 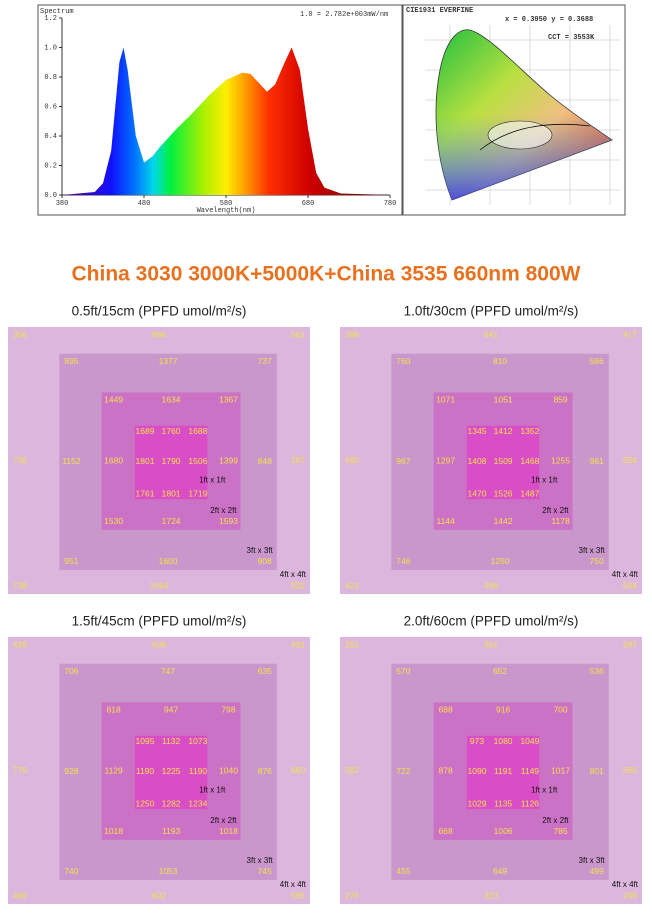 What do you see at coordinates (197, 803) in the screenshot?
I see `ppfd-value: 1234` at bounding box center [197, 803].